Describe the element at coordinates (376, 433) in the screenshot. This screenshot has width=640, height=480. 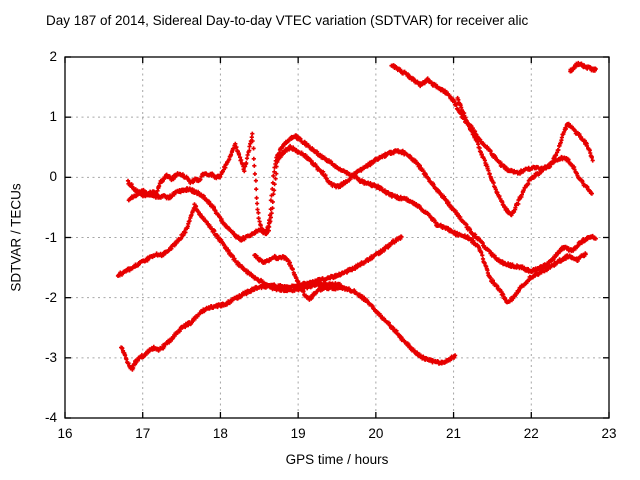
I see `x-tick-label: 20` at that location.